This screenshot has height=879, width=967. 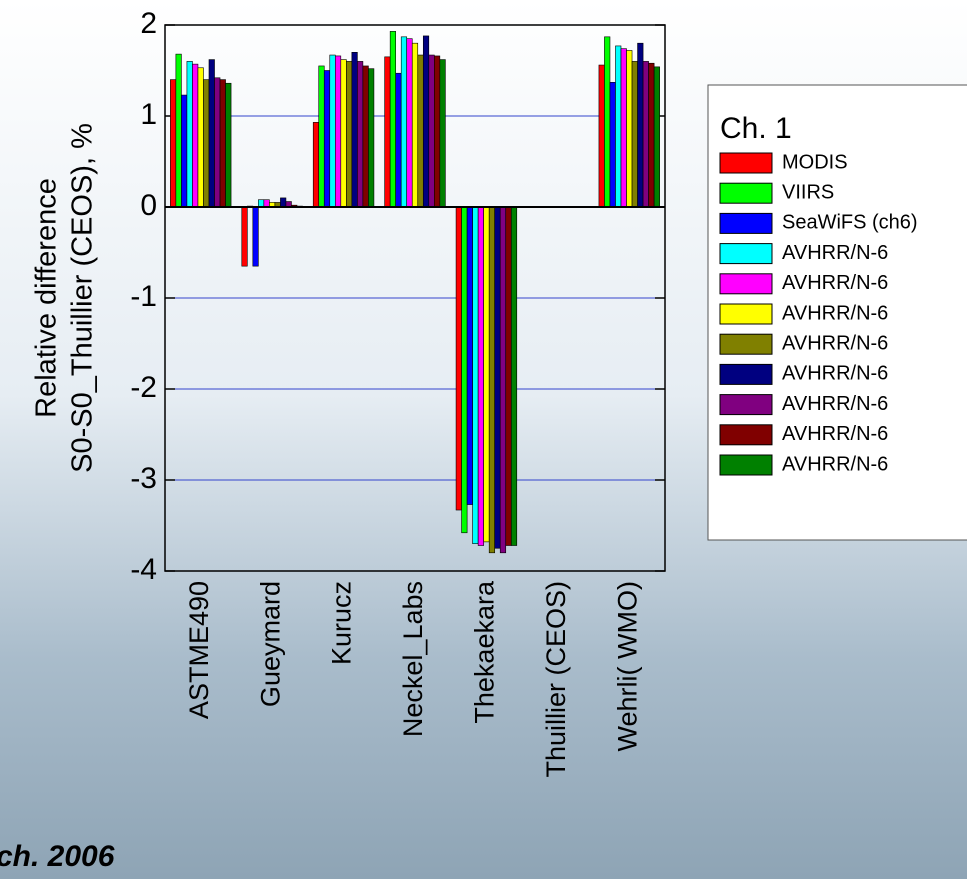 I want to click on legend-label: VIIRS, so click(x=808, y=192).